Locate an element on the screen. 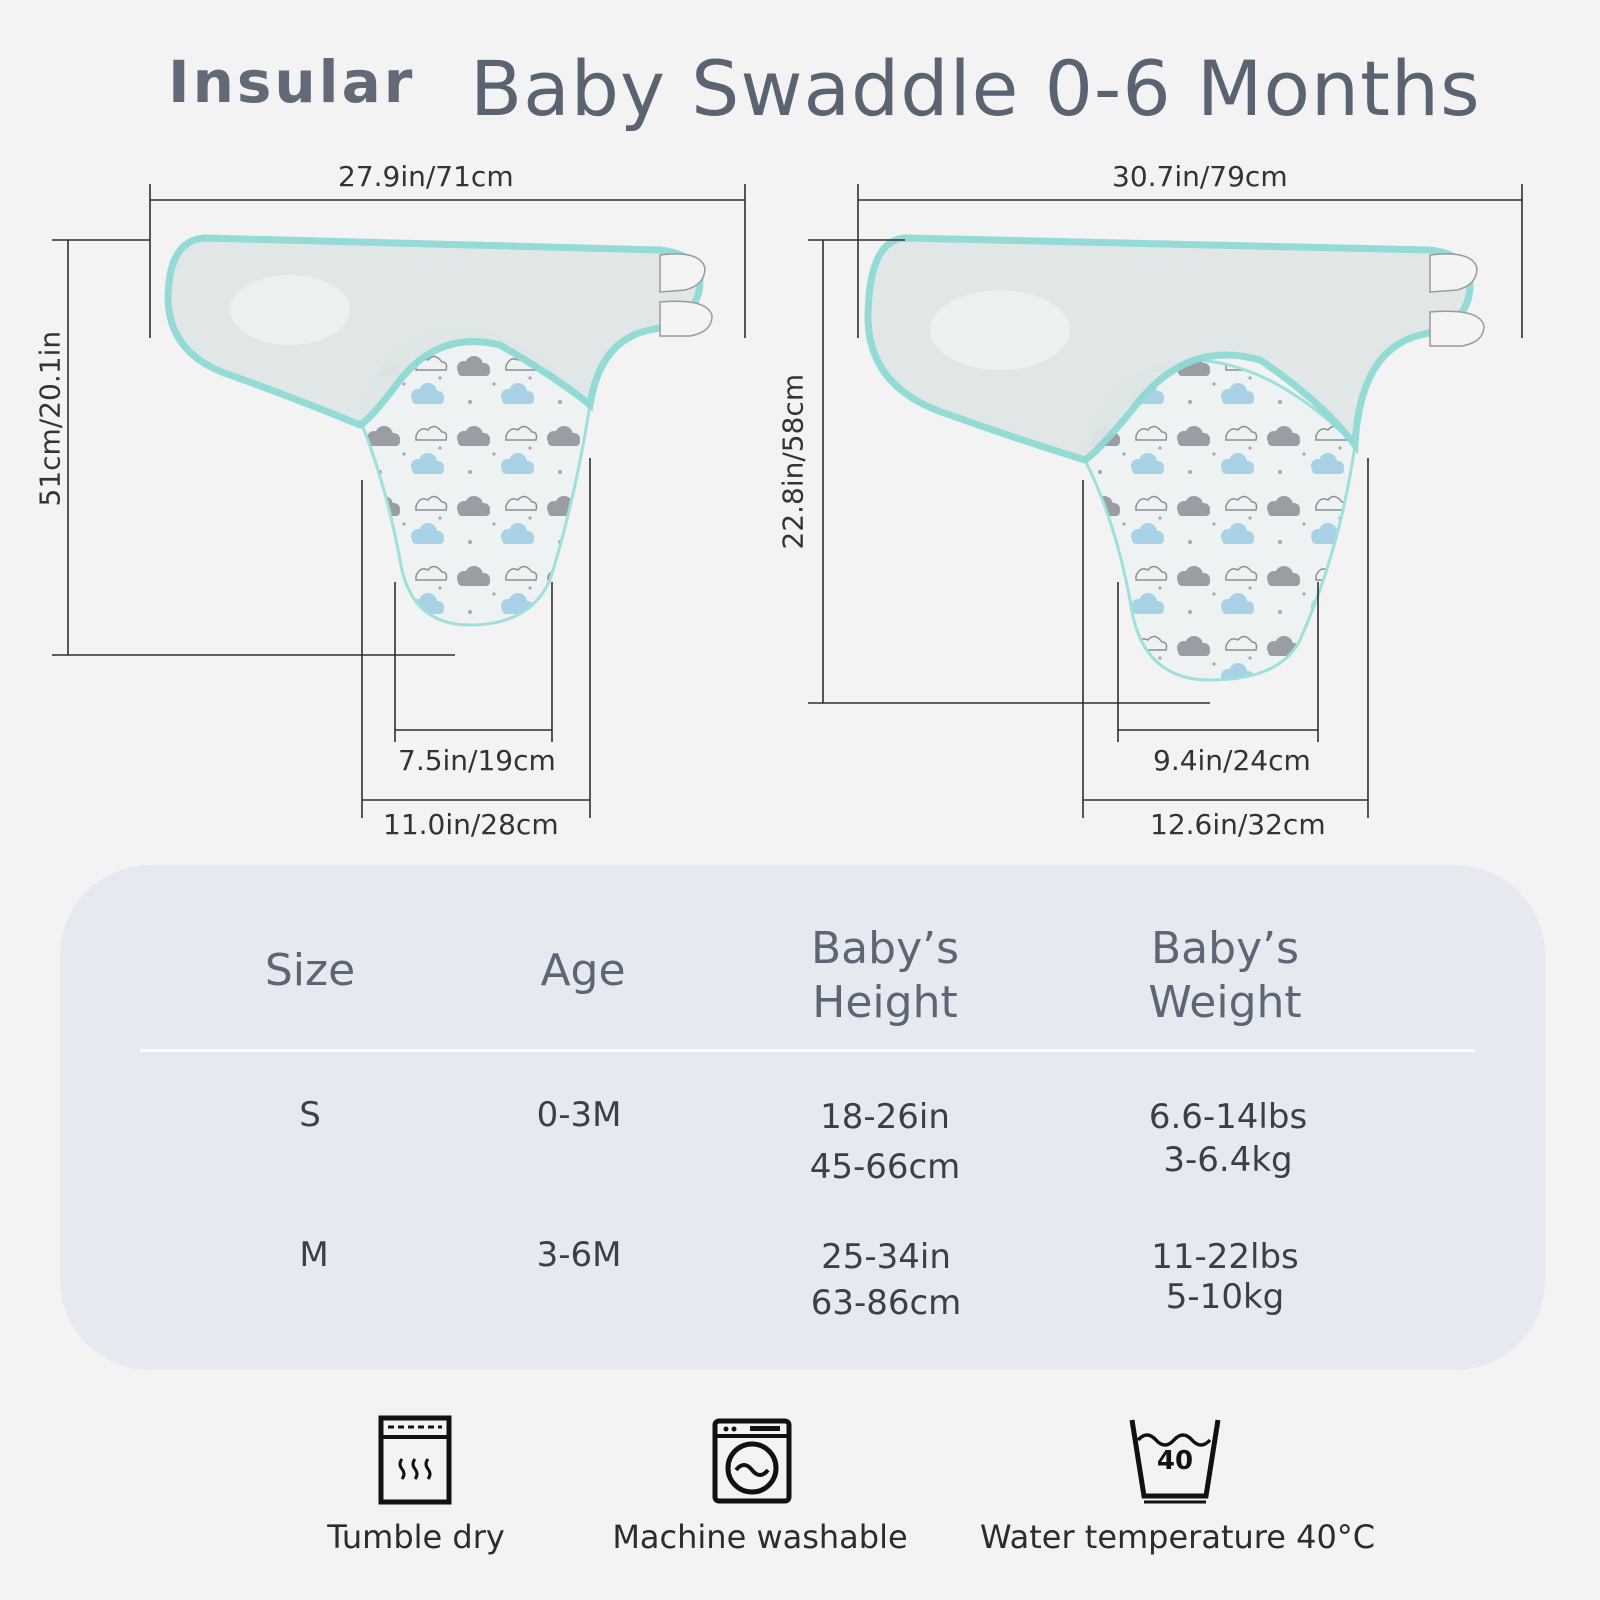 This screenshot has height=1600, width=1600. table-divider is located at coordinates (807, 1050).